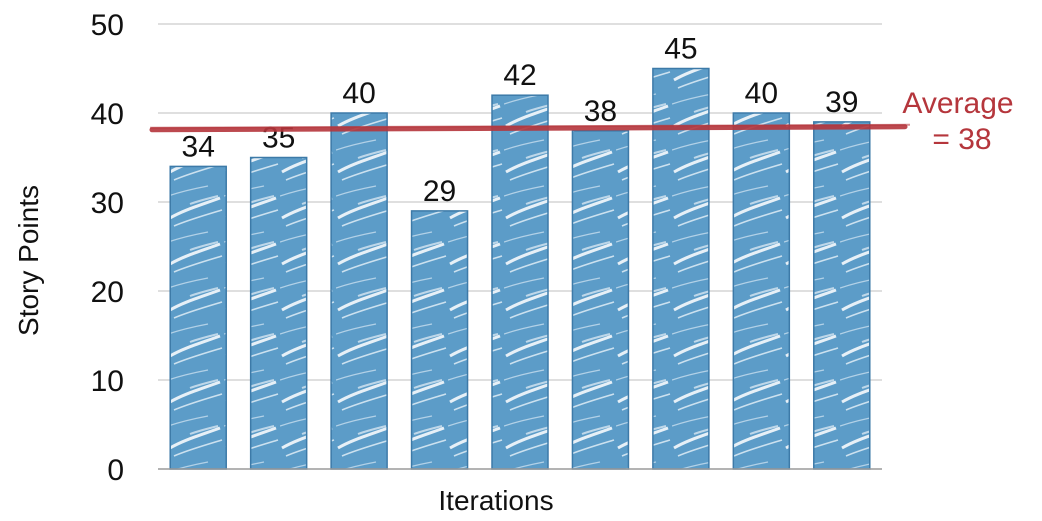 This screenshot has height=521, width=1042. Describe the element at coordinates (957, 103) in the screenshot. I see `average-label-line1: Average` at that location.